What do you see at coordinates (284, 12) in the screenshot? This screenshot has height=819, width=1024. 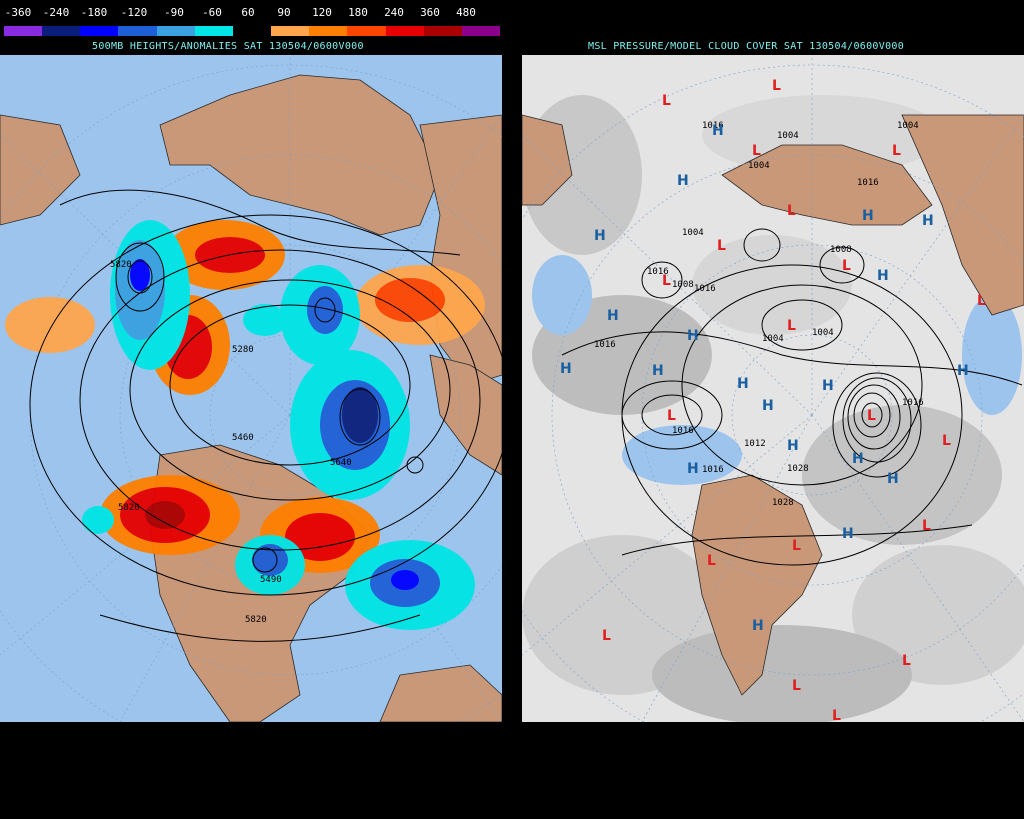 I see `legend-tick-label: 90` at bounding box center [284, 12].